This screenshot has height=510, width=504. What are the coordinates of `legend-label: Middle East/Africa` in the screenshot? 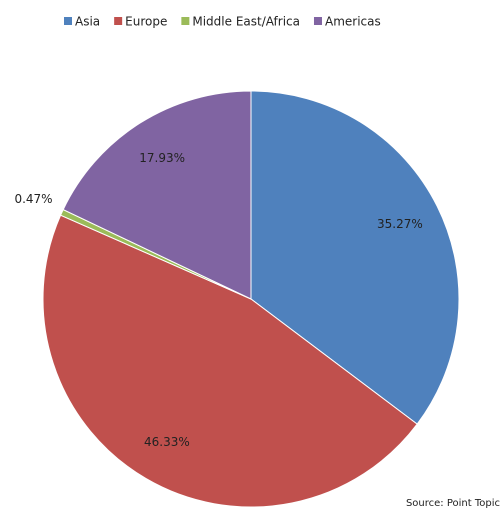 It's located at (246, 22).